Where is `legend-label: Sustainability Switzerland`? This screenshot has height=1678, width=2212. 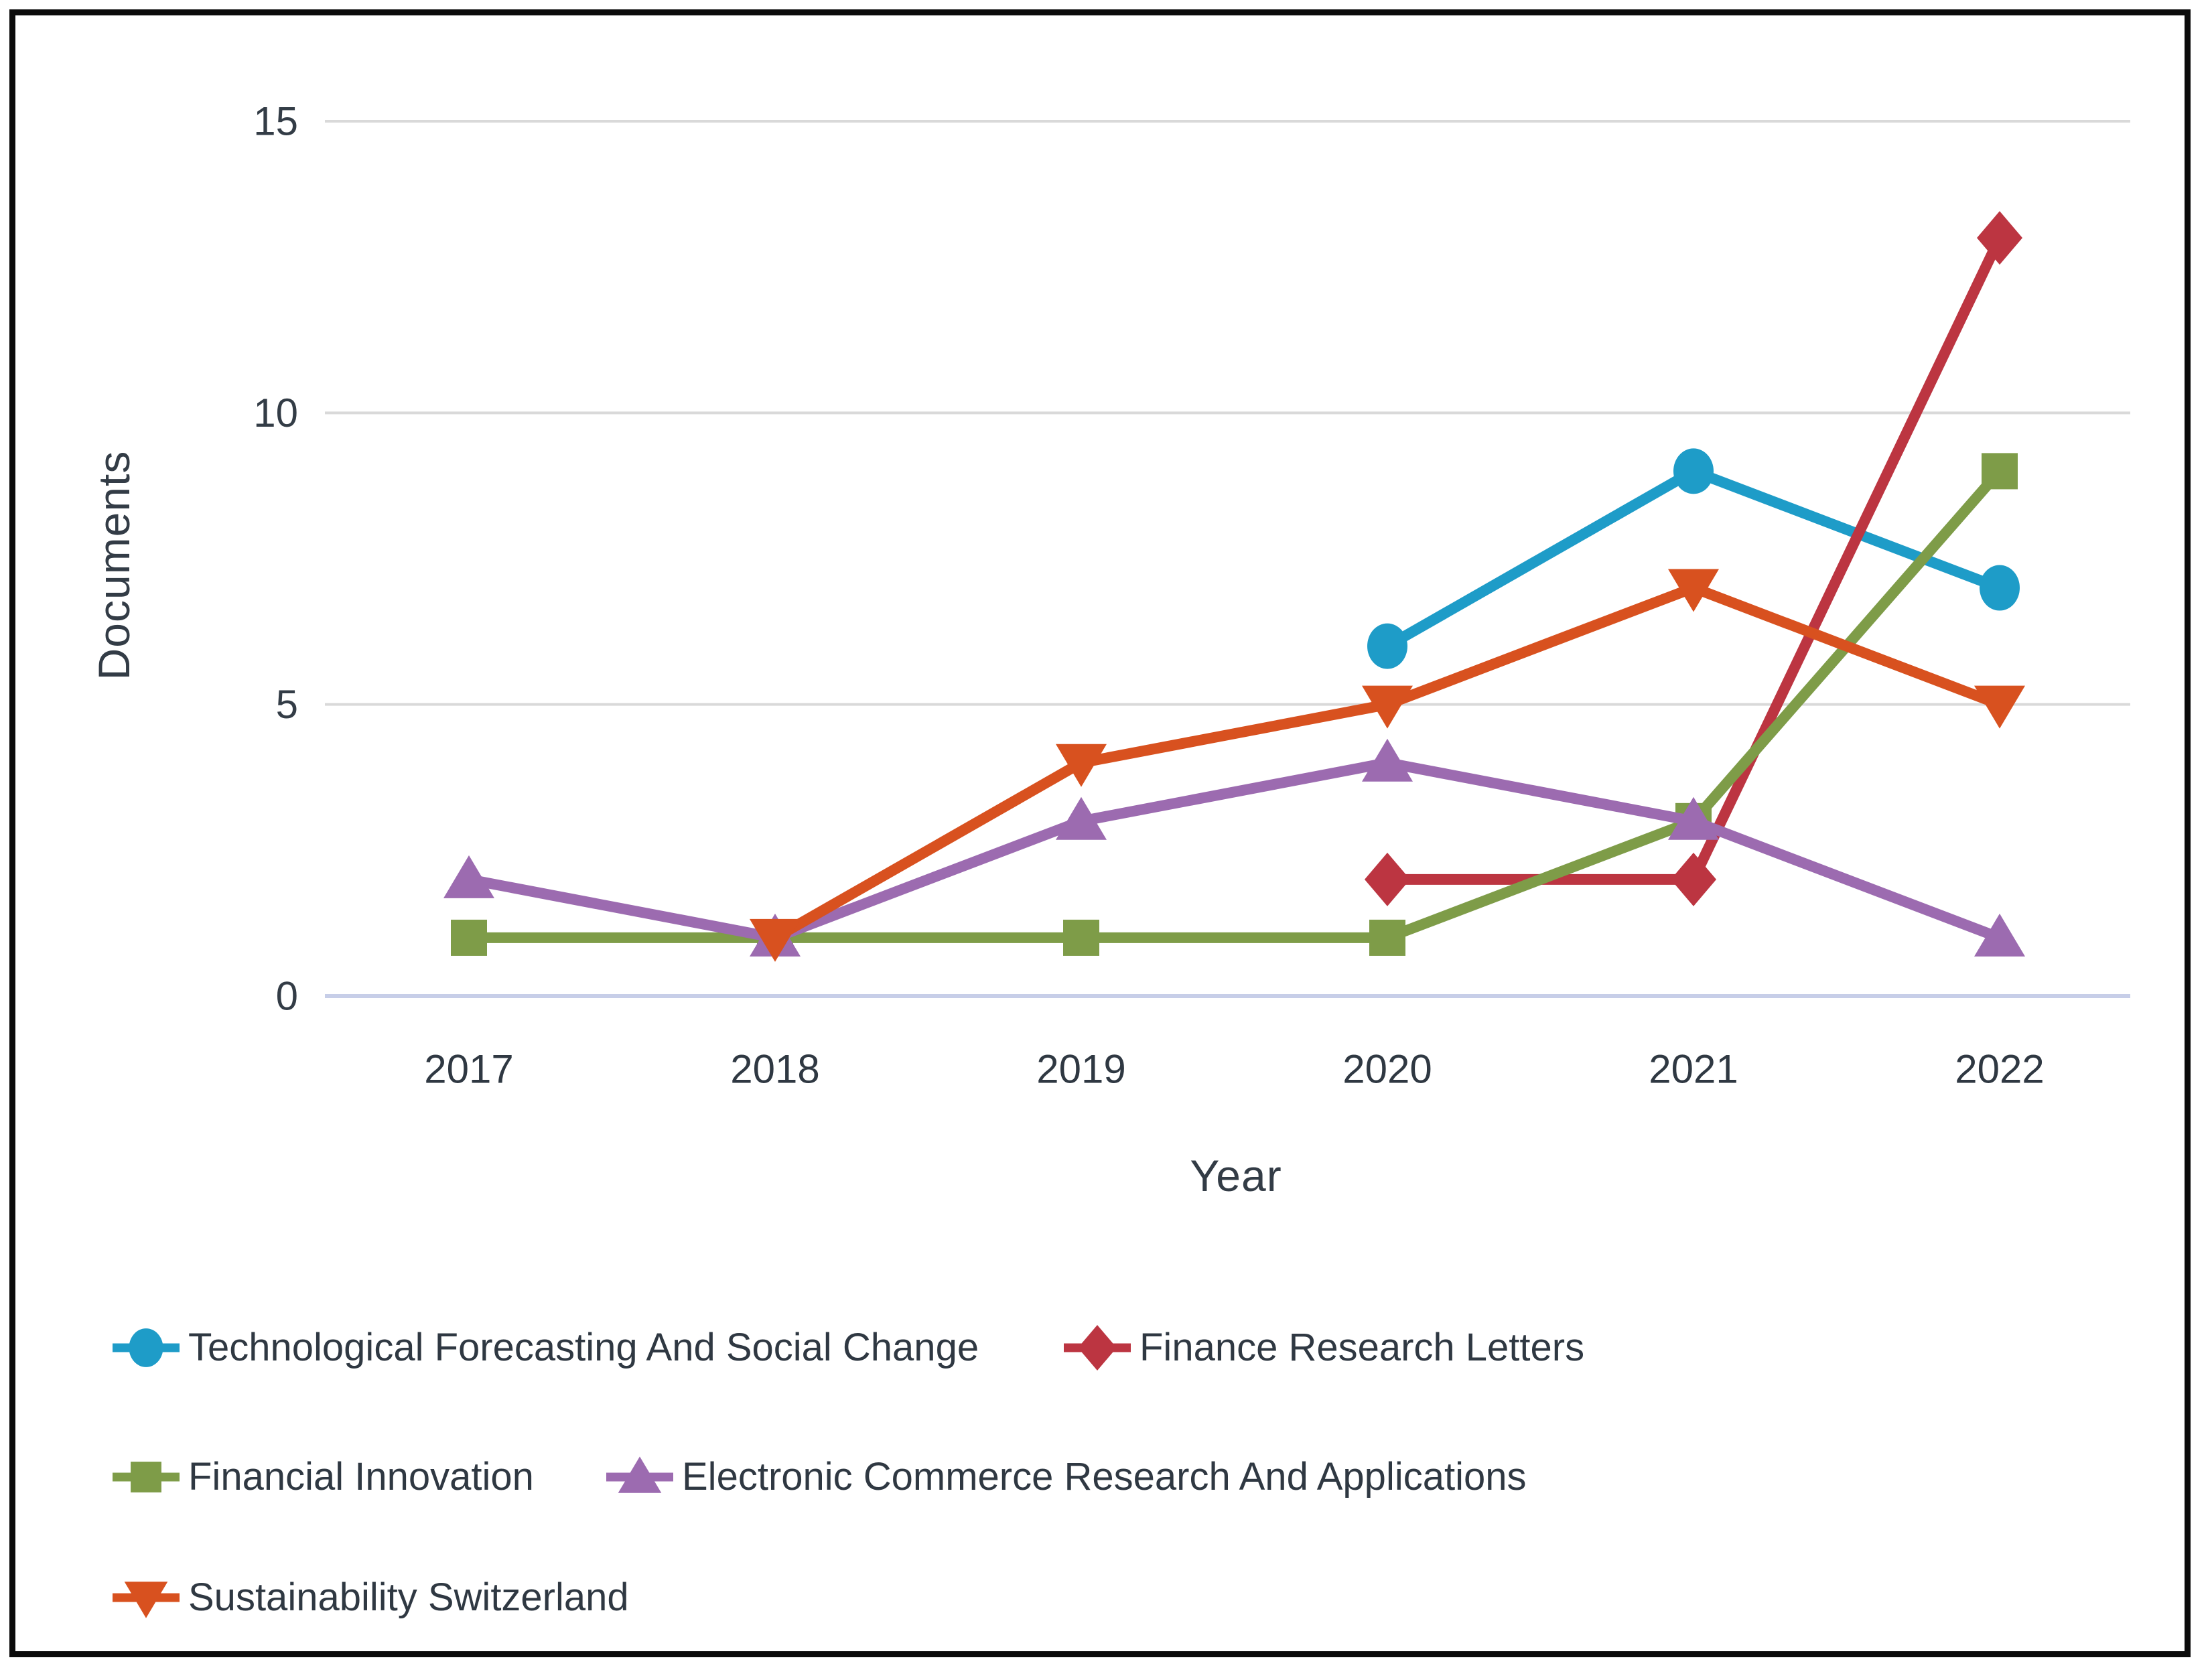
legend-label: Sustainability Switzerland is located at coordinates (409, 1598).